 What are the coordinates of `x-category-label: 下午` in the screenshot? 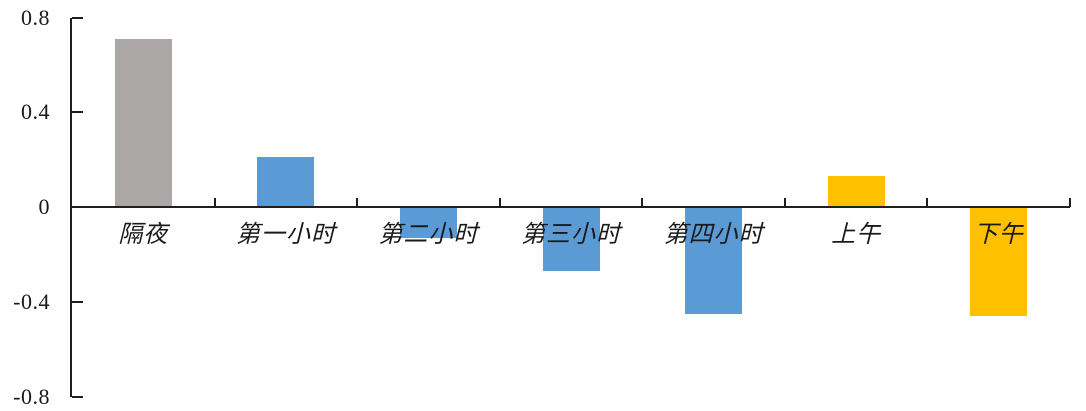 It's located at (998, 235).